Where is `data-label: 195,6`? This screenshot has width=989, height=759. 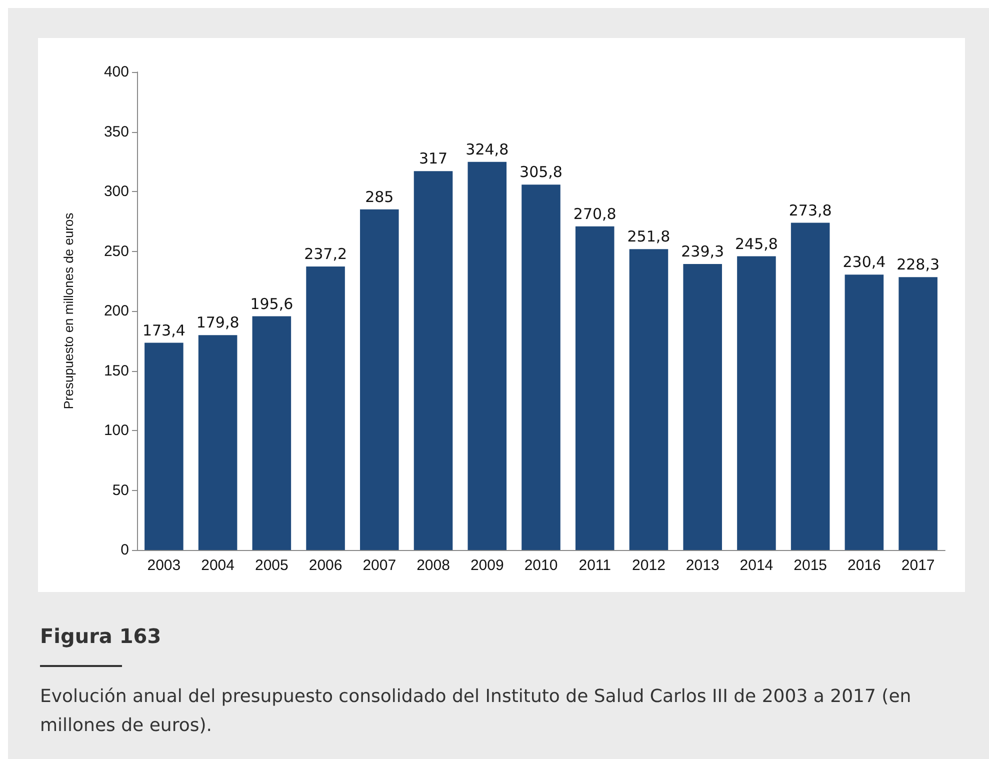 data-label: 195,6 is located at coordinates (272, 303).